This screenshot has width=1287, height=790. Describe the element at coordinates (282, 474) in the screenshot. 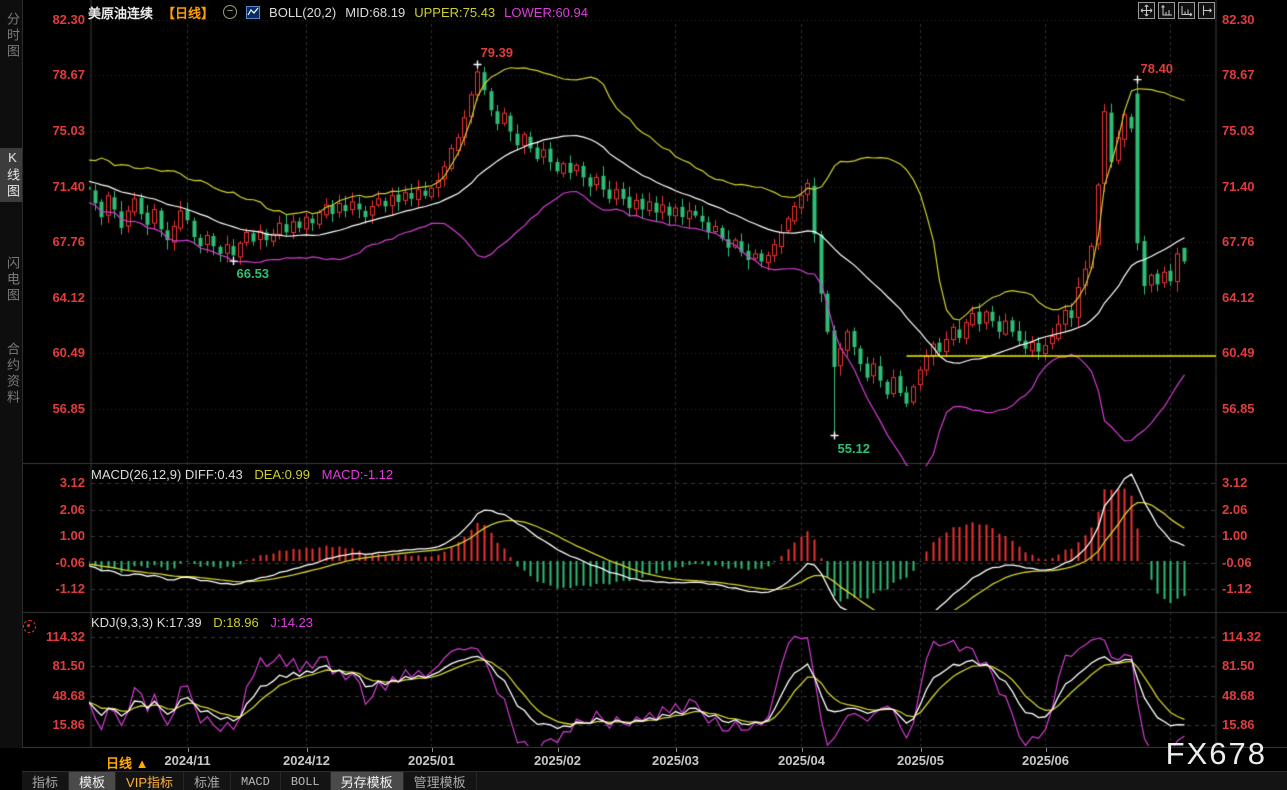

I see `macd-dea-value: DEA:0.99` at that location.